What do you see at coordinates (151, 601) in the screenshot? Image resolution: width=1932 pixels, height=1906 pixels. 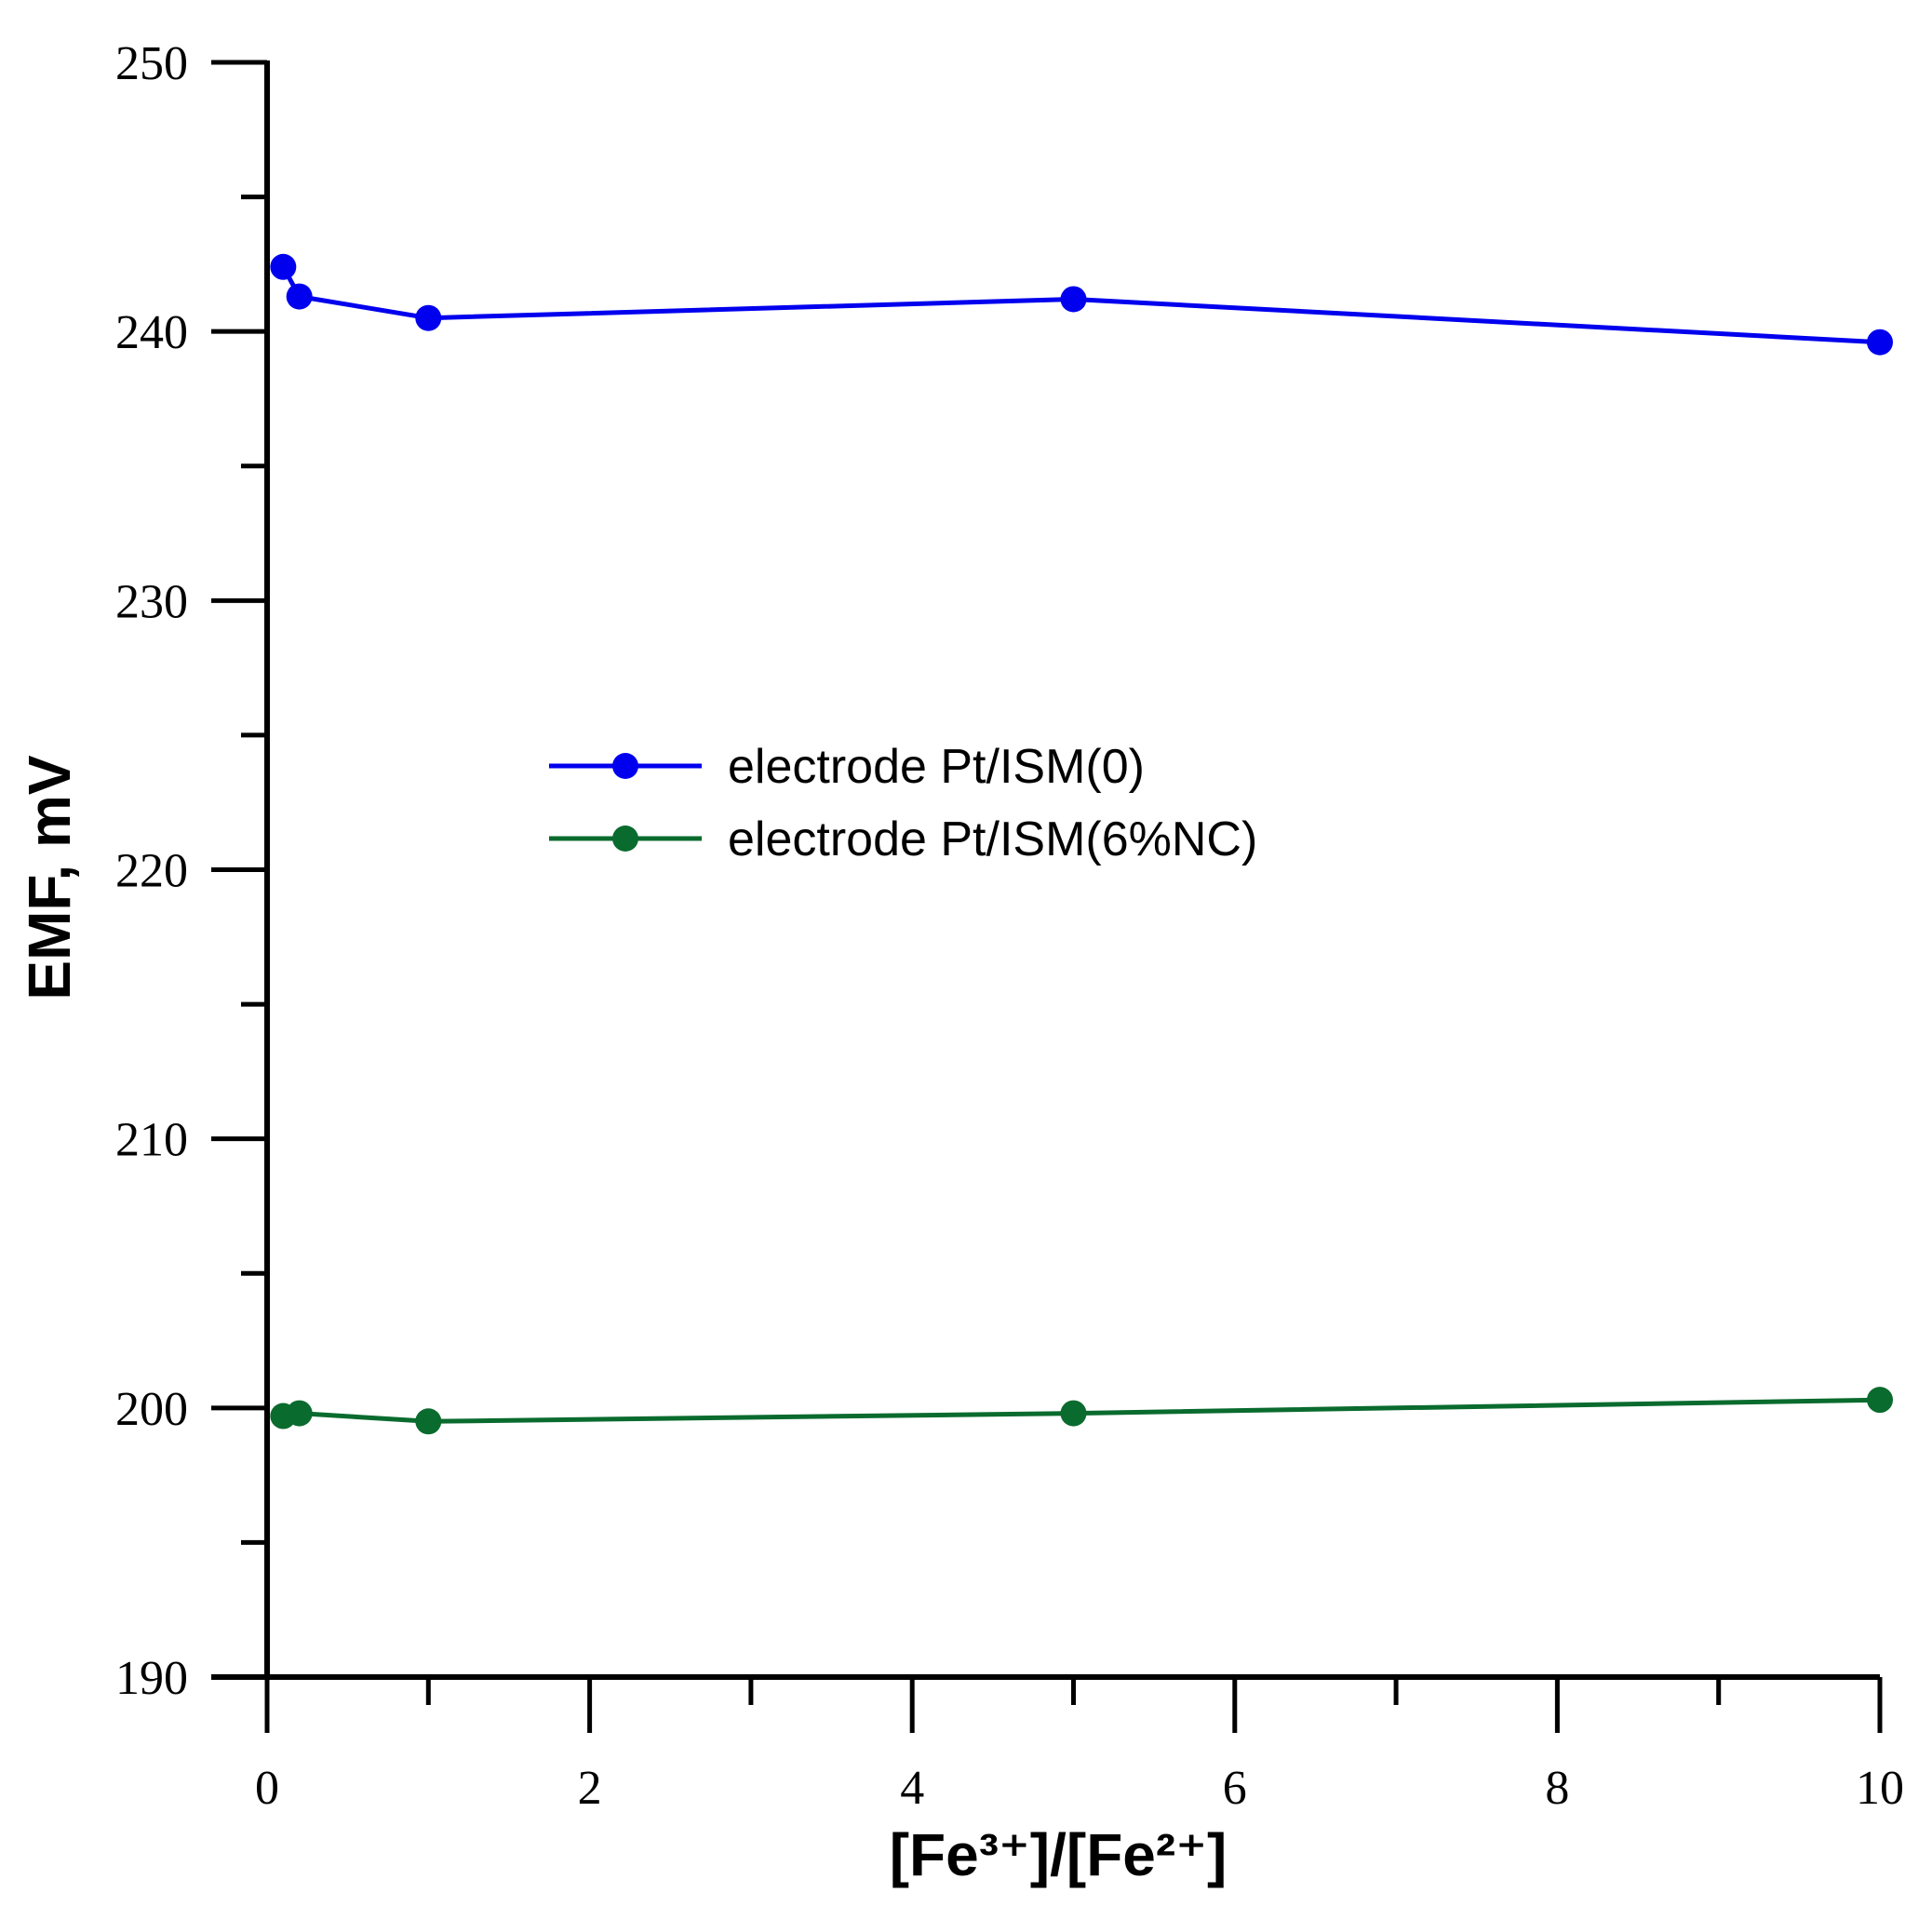 I see `y-tick-label: 230` at bounding box center [151, 601].